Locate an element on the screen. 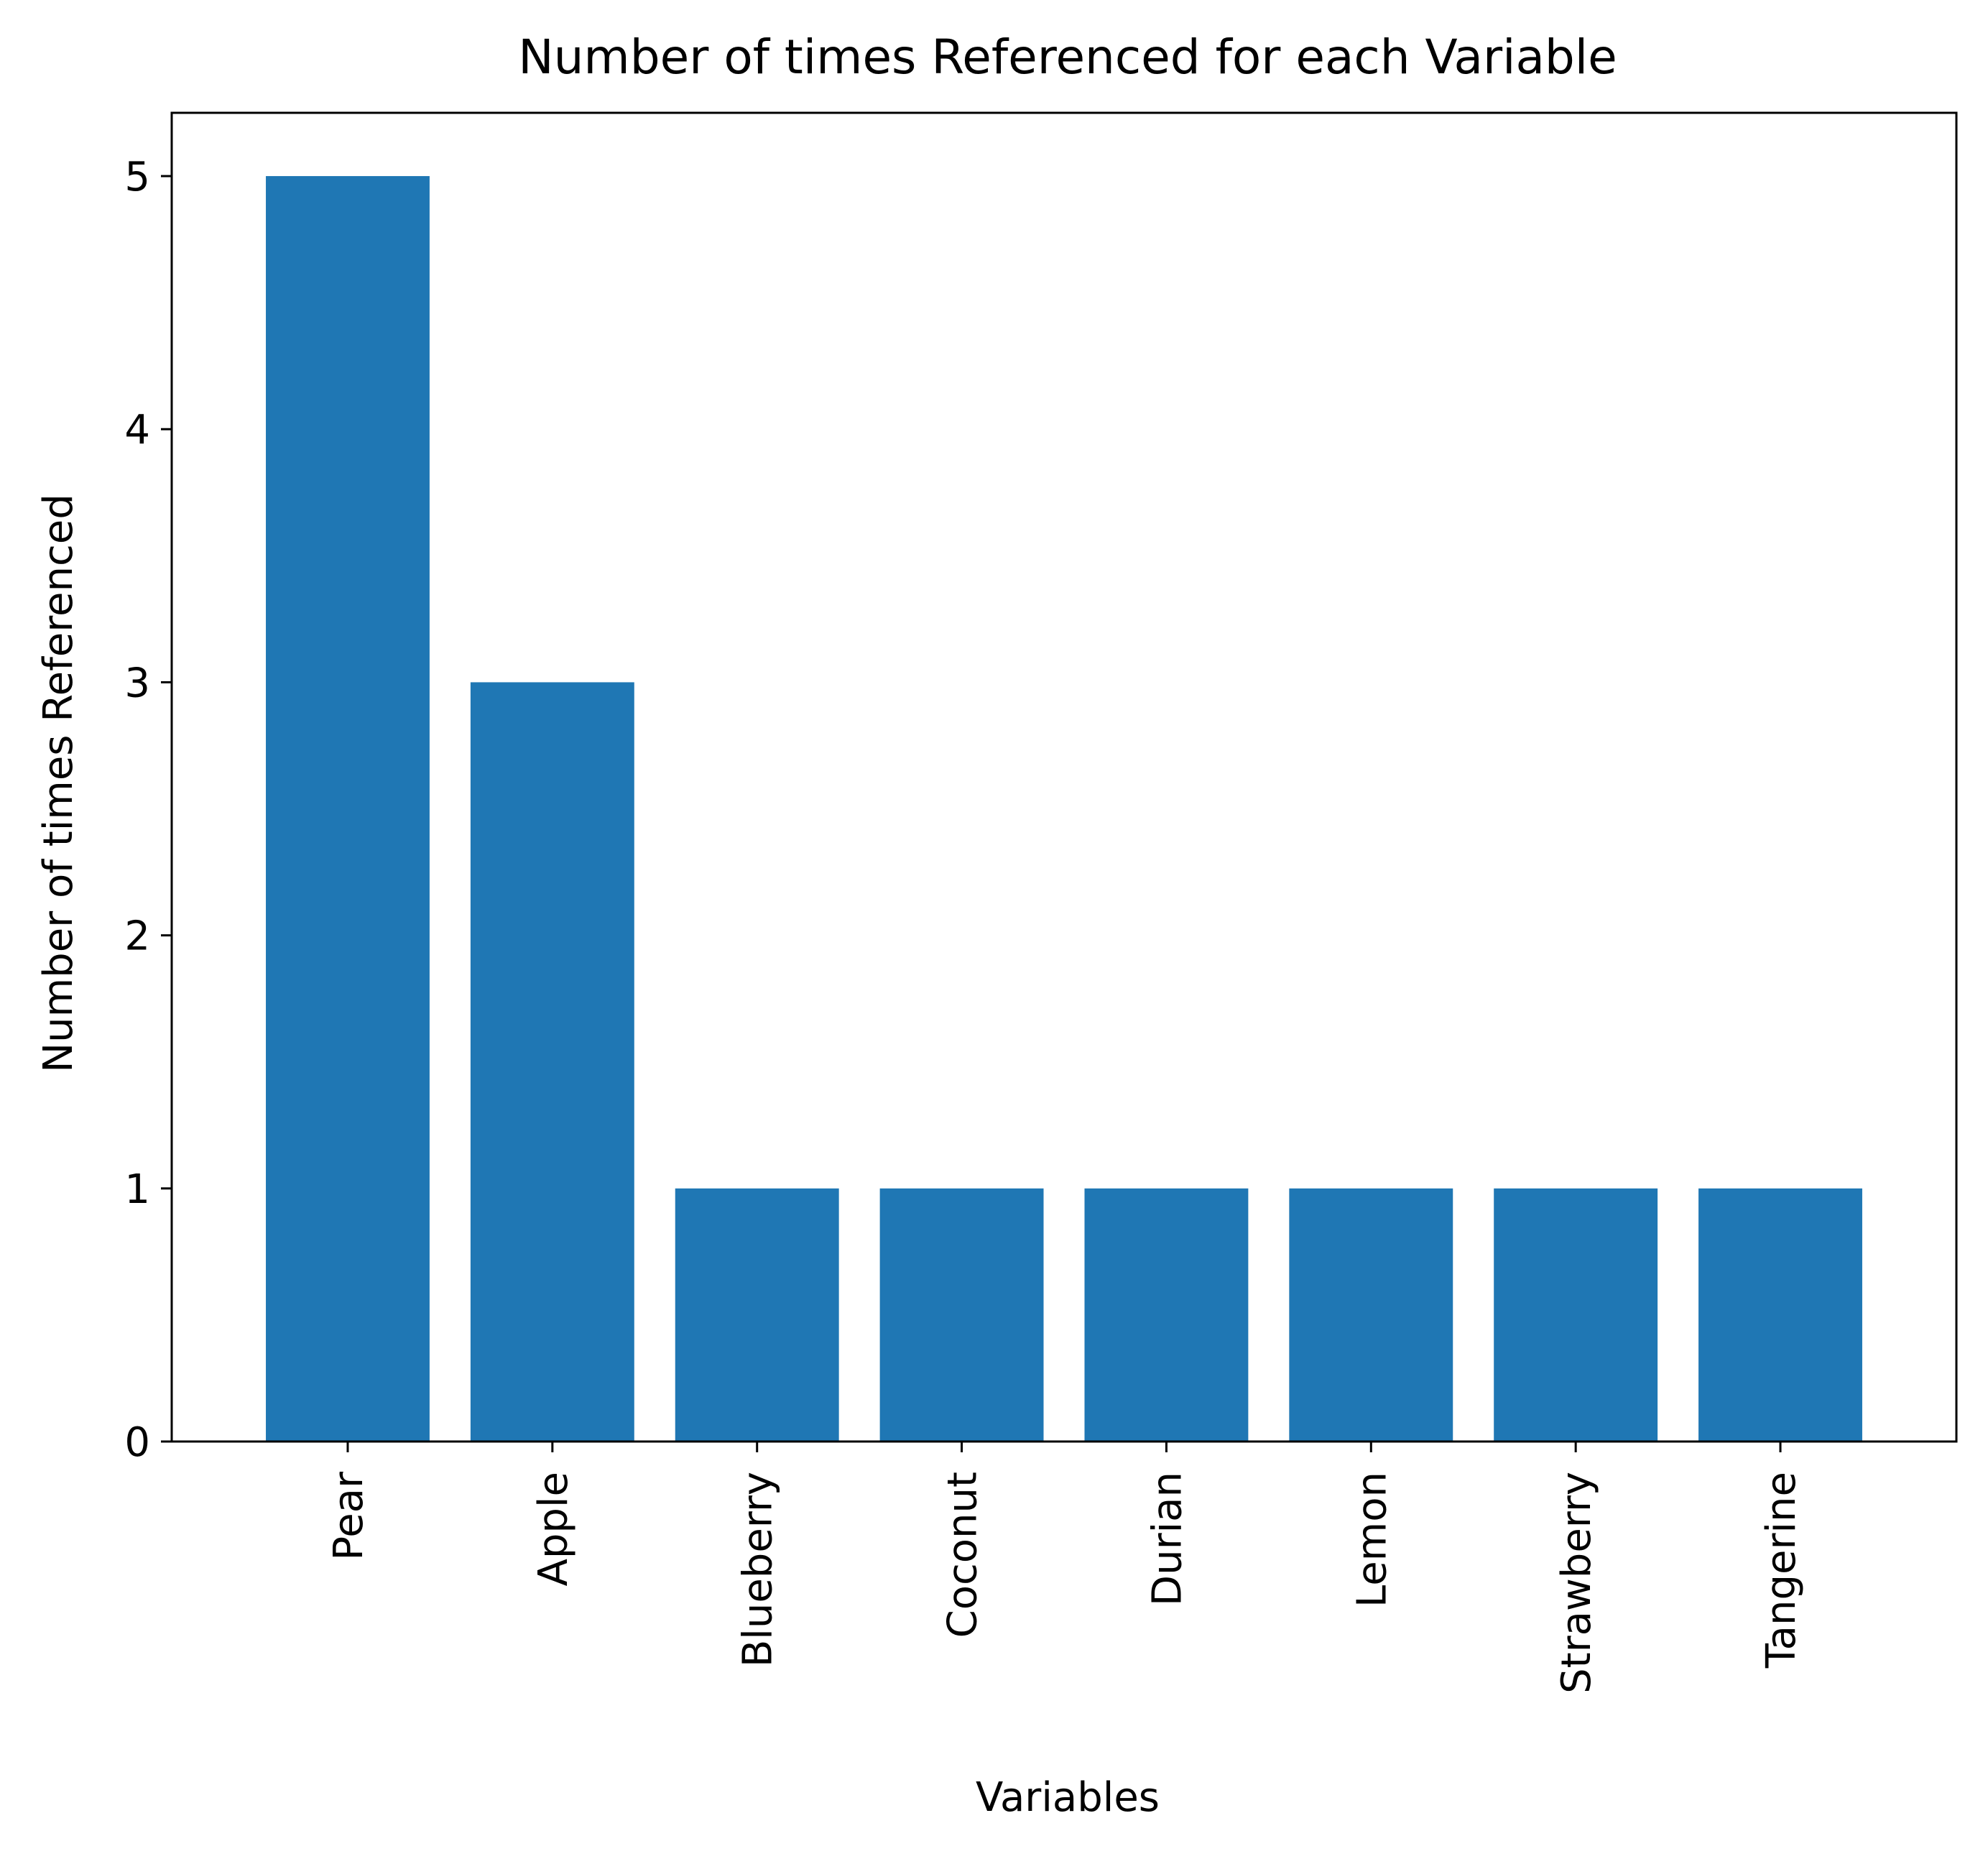  x-tick-label-strawberry: Strawberry is located at coordinates (1577, 1583).